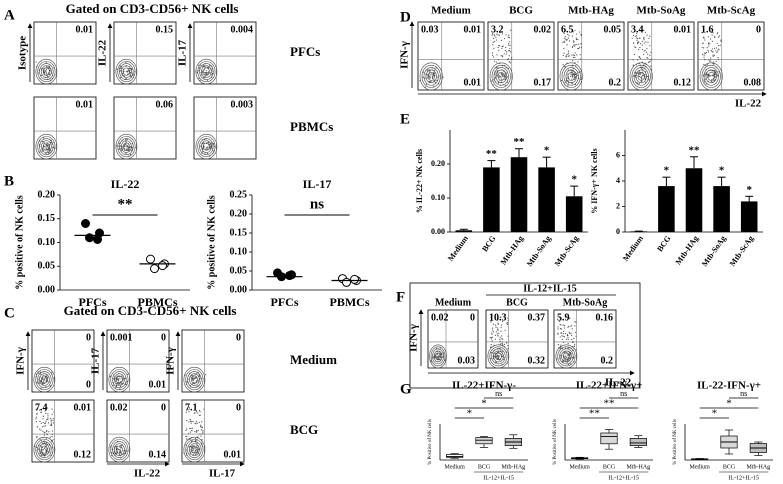 The height and width of the screenshot is (484, 783). I want to click on significance-label: *, so click(722, 171).